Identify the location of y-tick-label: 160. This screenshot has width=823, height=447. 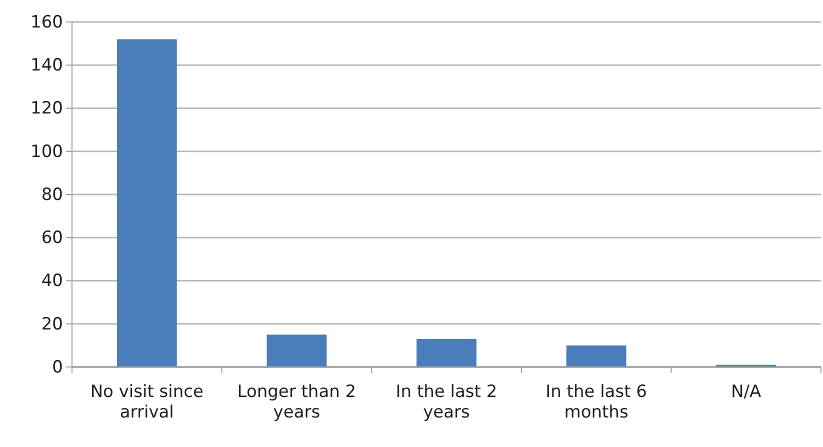
(46, 22).